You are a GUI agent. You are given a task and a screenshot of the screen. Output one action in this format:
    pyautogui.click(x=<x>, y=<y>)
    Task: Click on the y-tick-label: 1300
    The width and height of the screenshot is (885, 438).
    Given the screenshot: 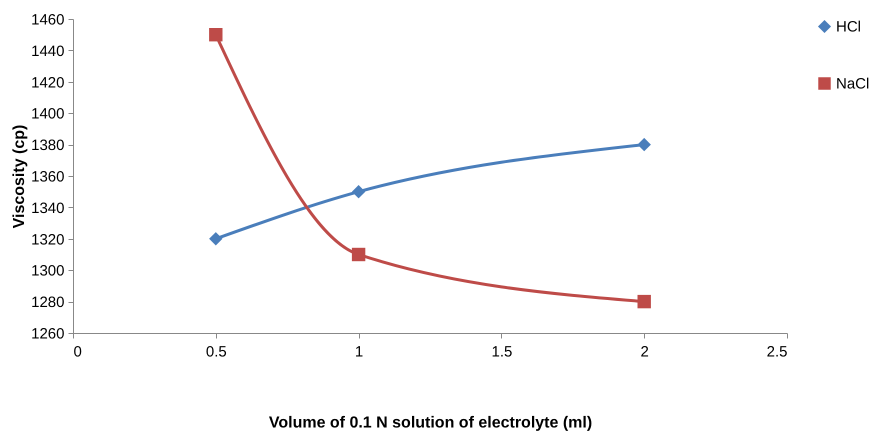 What is the action you would take?
    pyautogui.click(x=47, y=271)
    